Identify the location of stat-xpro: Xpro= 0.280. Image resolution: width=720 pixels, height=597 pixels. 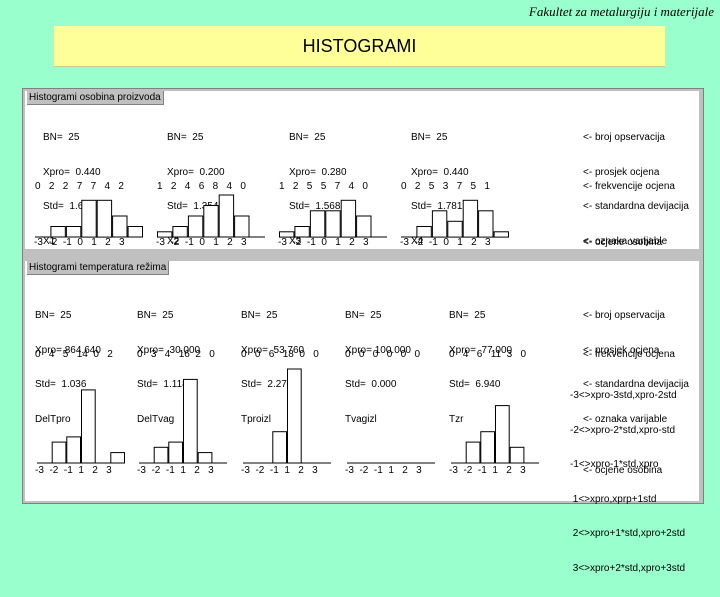
(318, 172).